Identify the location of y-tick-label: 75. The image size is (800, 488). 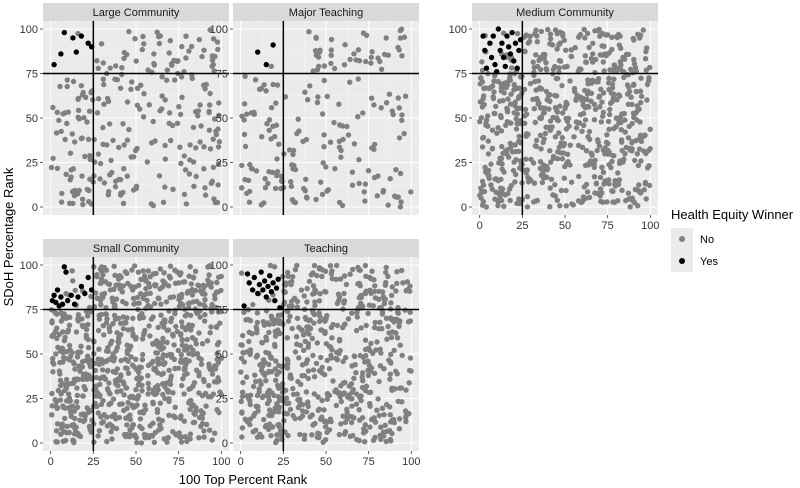
(461, 75).